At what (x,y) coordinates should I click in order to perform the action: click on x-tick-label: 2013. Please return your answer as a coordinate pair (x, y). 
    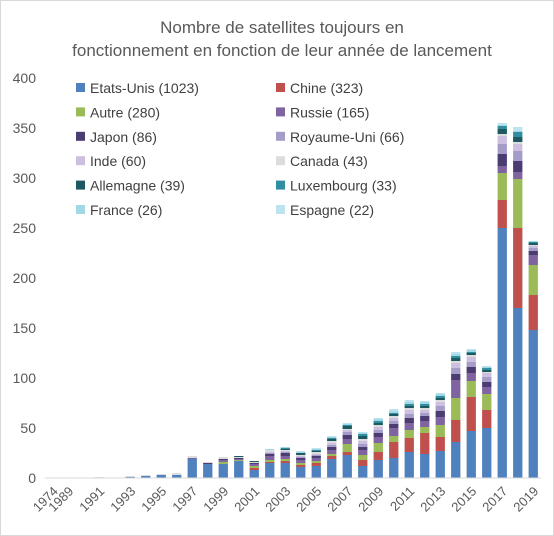
    Looking at the image, I should click on (432, 499).